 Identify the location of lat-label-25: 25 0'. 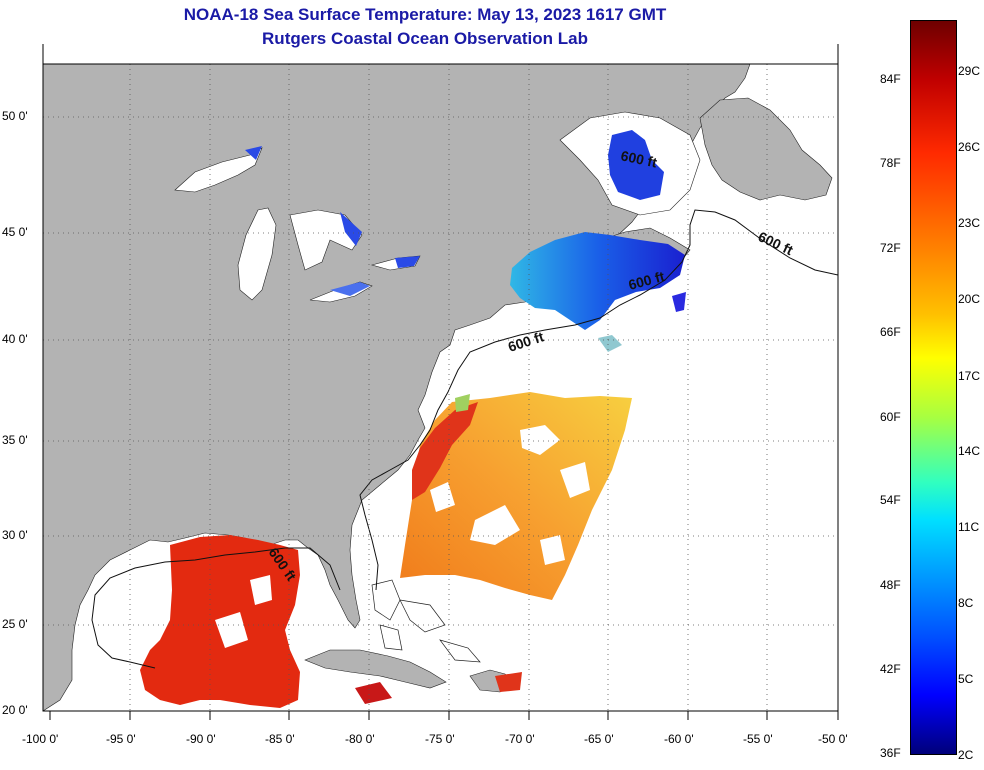
(15, 624).